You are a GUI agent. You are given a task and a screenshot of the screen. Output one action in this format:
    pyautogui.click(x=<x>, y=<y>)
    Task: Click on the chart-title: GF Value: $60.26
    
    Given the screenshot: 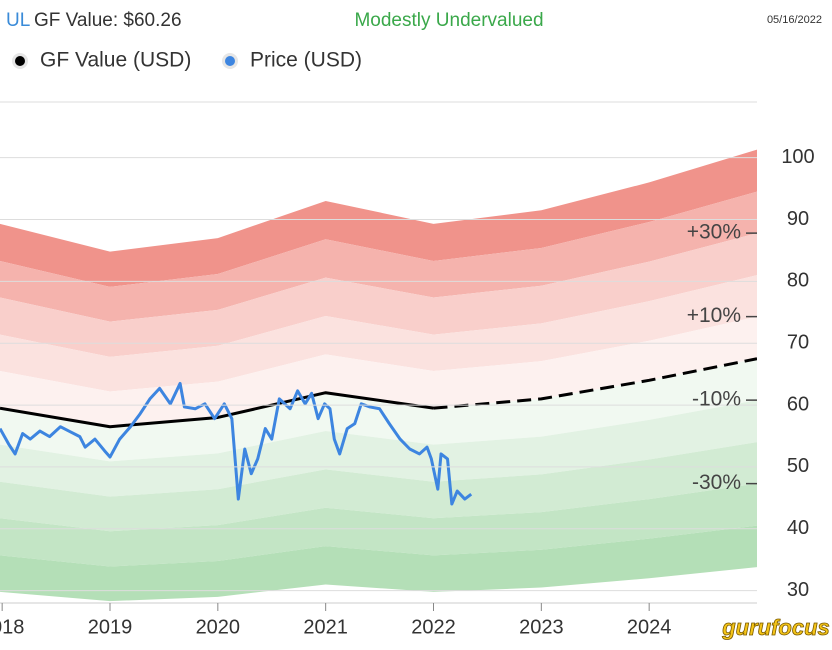 What is the action you would take?
    pyautogui.click(x=108, y=20)
    